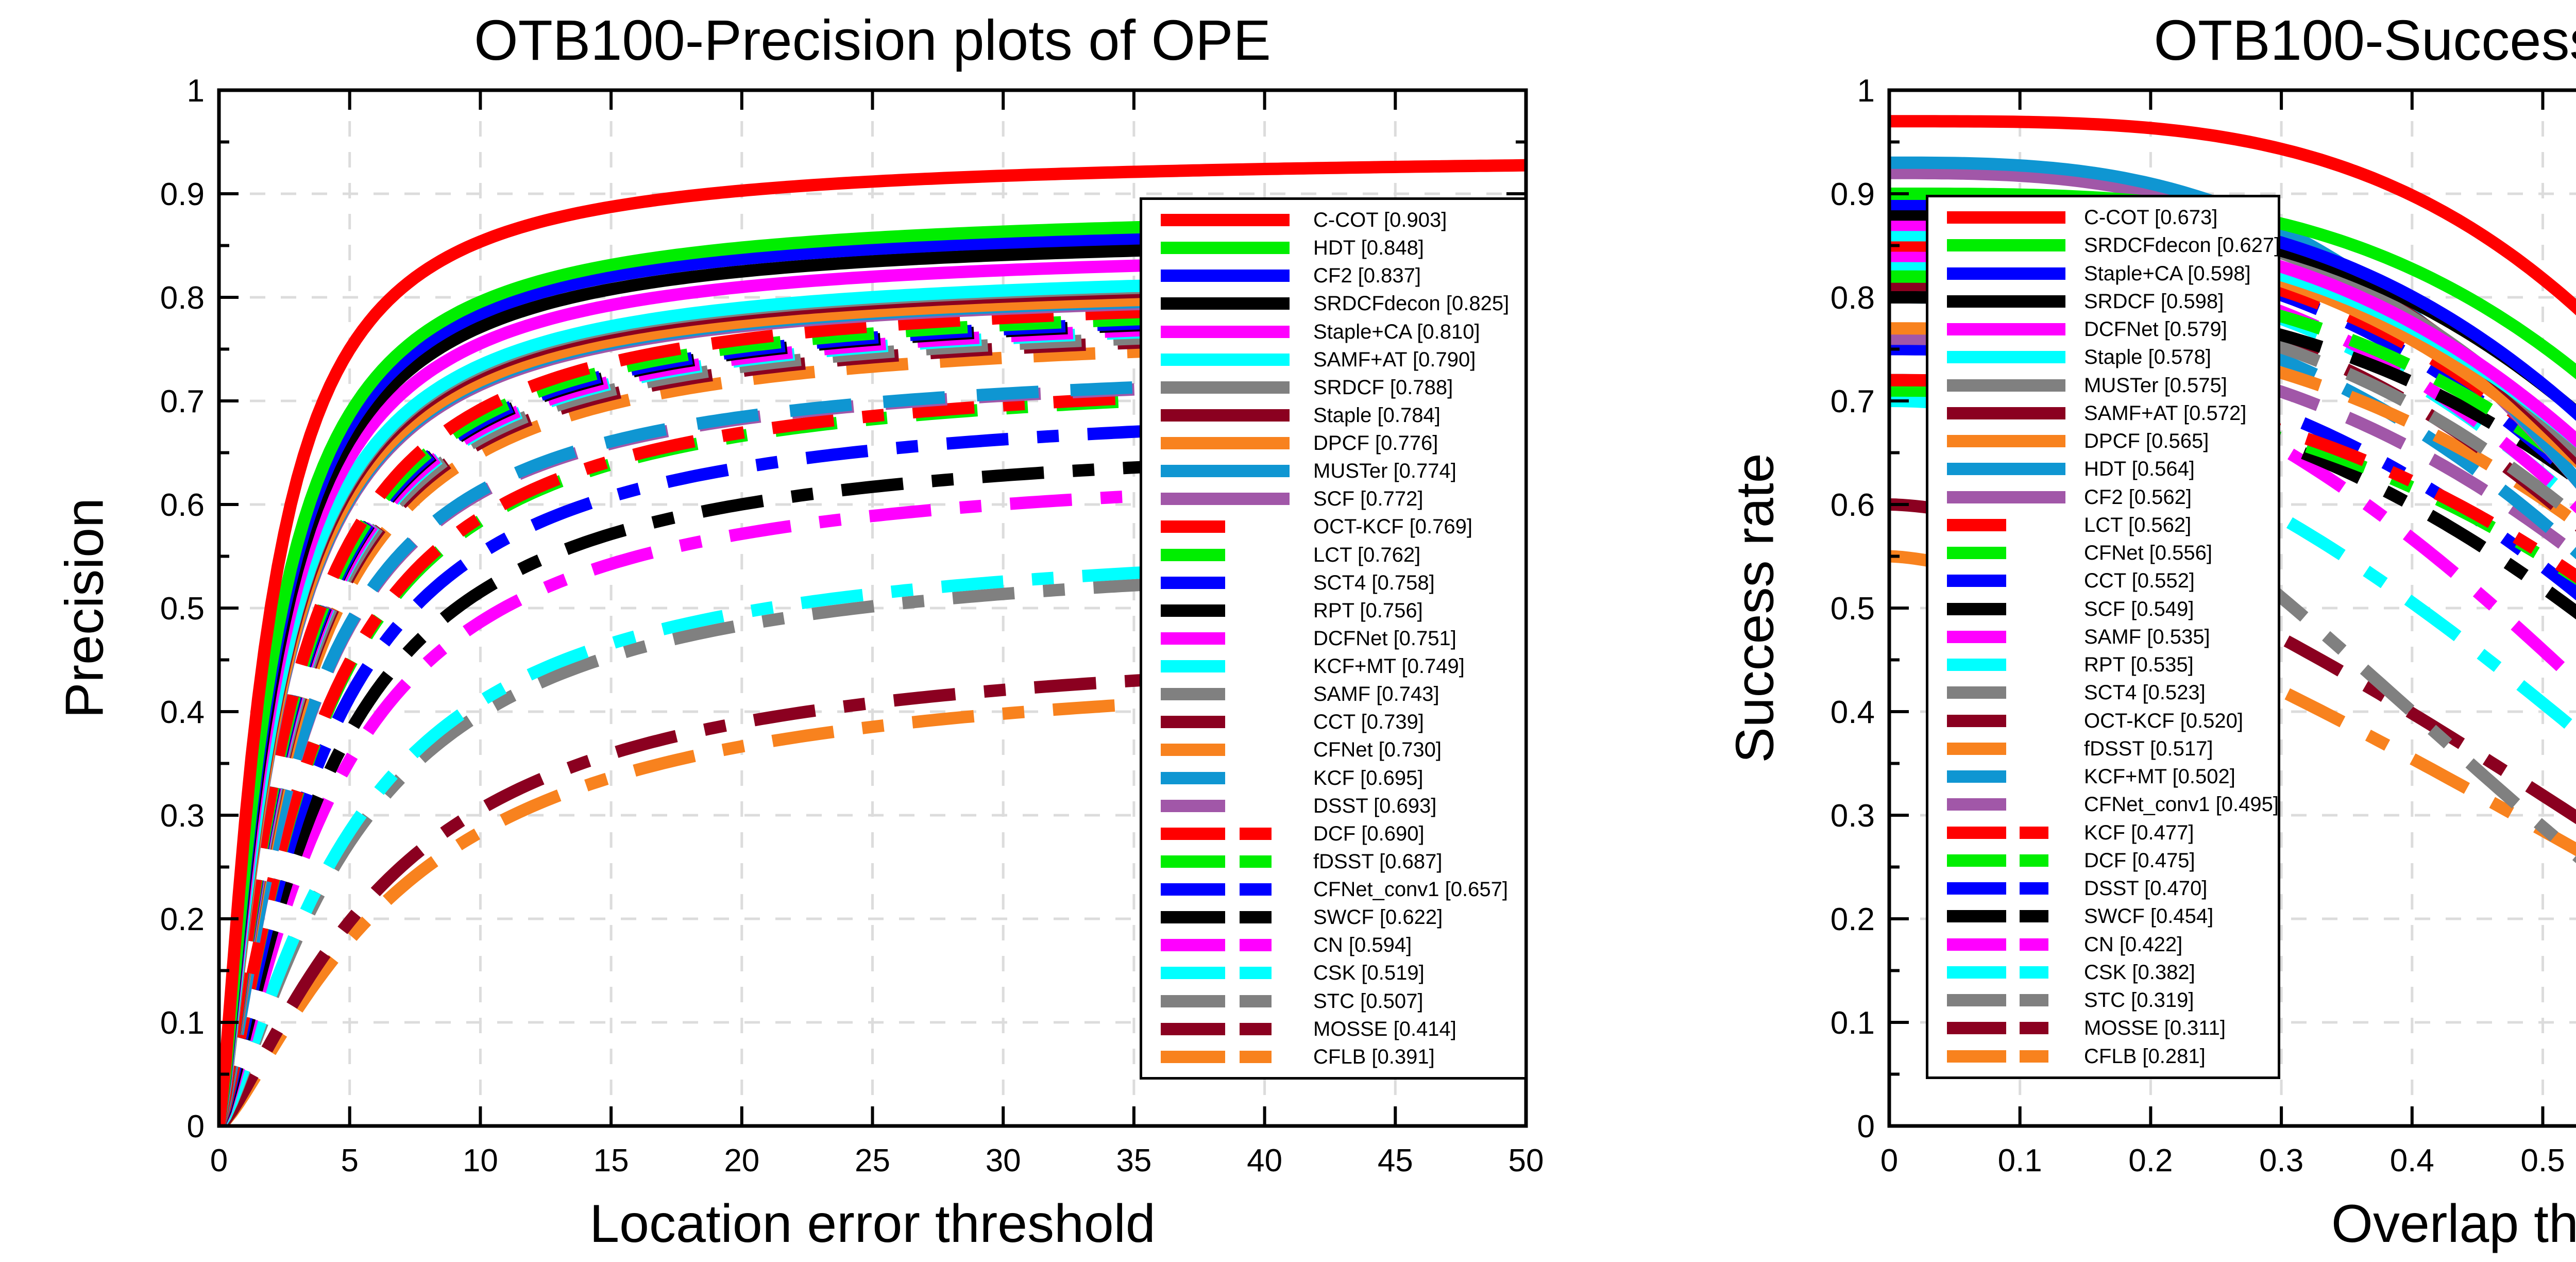 This screenshot has height=1262, width=2576. I want to click on legend-item-OCT-KCF: OCT-KCF [0.769], so click(1342, 526).